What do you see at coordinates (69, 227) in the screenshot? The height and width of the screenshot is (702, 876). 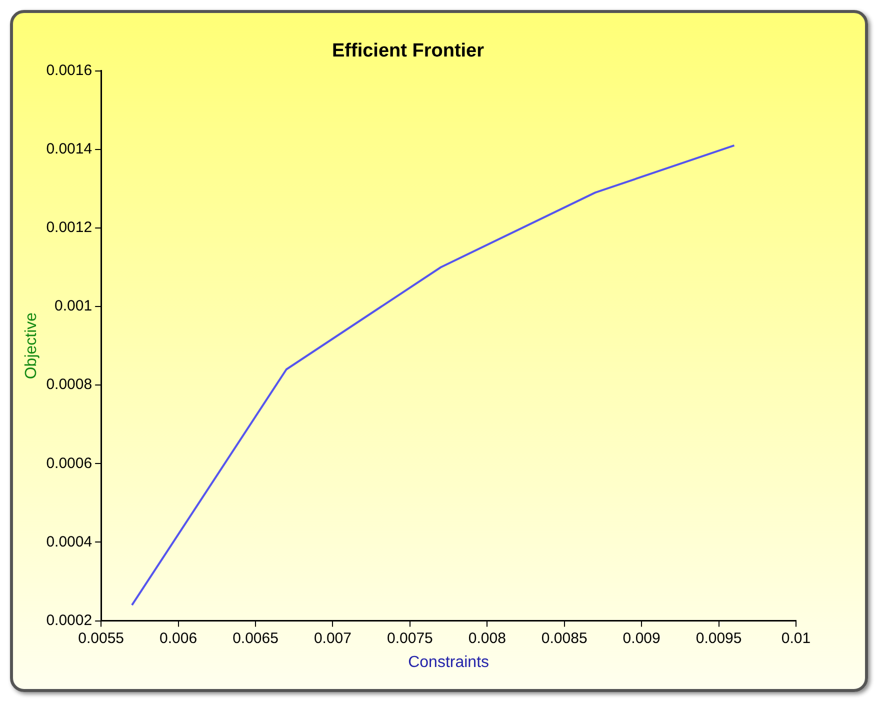 I see `y-tick-label: 0.0012` at bounding box center [69, 227].